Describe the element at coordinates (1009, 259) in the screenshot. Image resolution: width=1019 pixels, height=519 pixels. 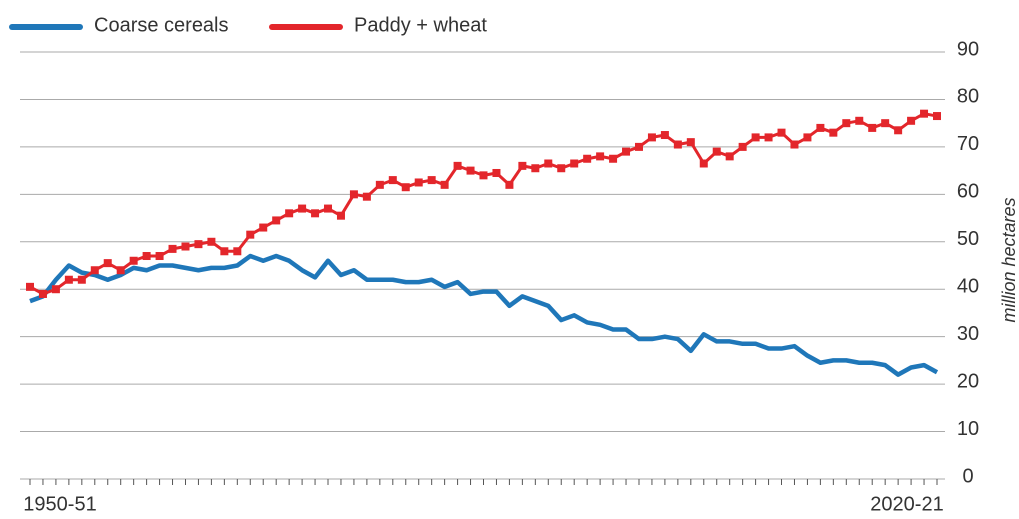
I see `y-axis-label: million hectares` at that location.